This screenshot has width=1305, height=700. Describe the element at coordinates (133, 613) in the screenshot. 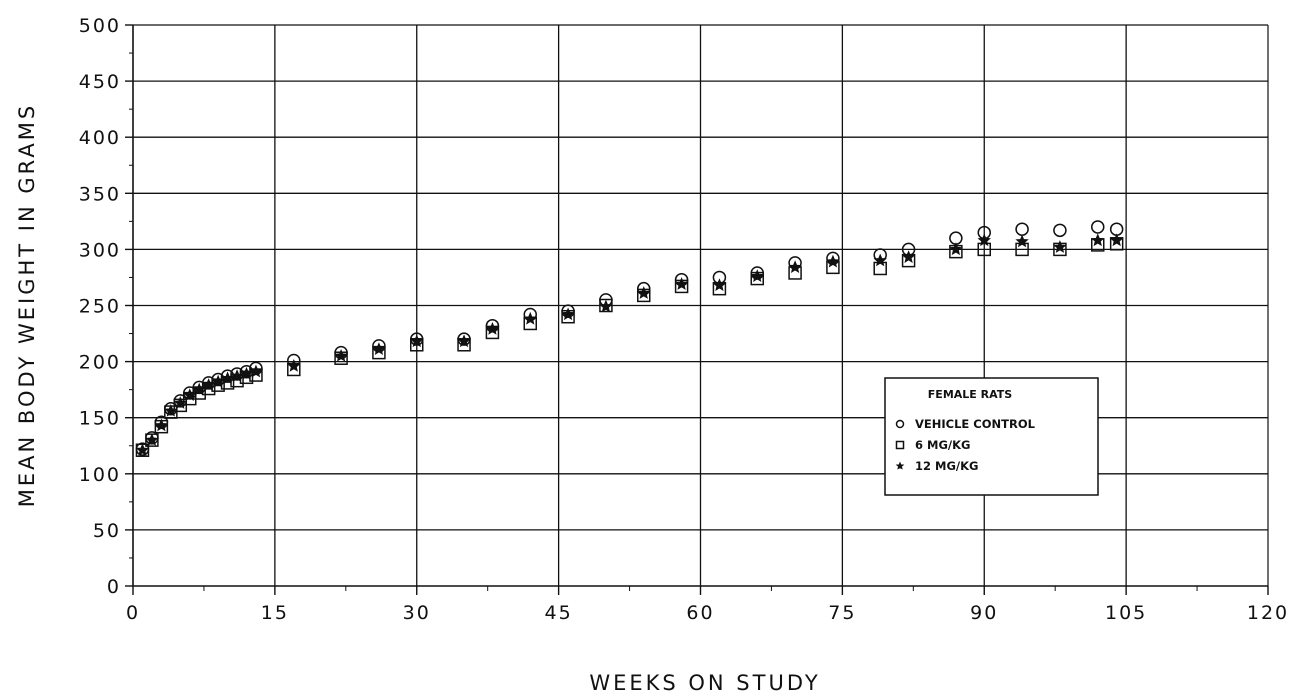

I see `x-tick-label: 0` at that location.